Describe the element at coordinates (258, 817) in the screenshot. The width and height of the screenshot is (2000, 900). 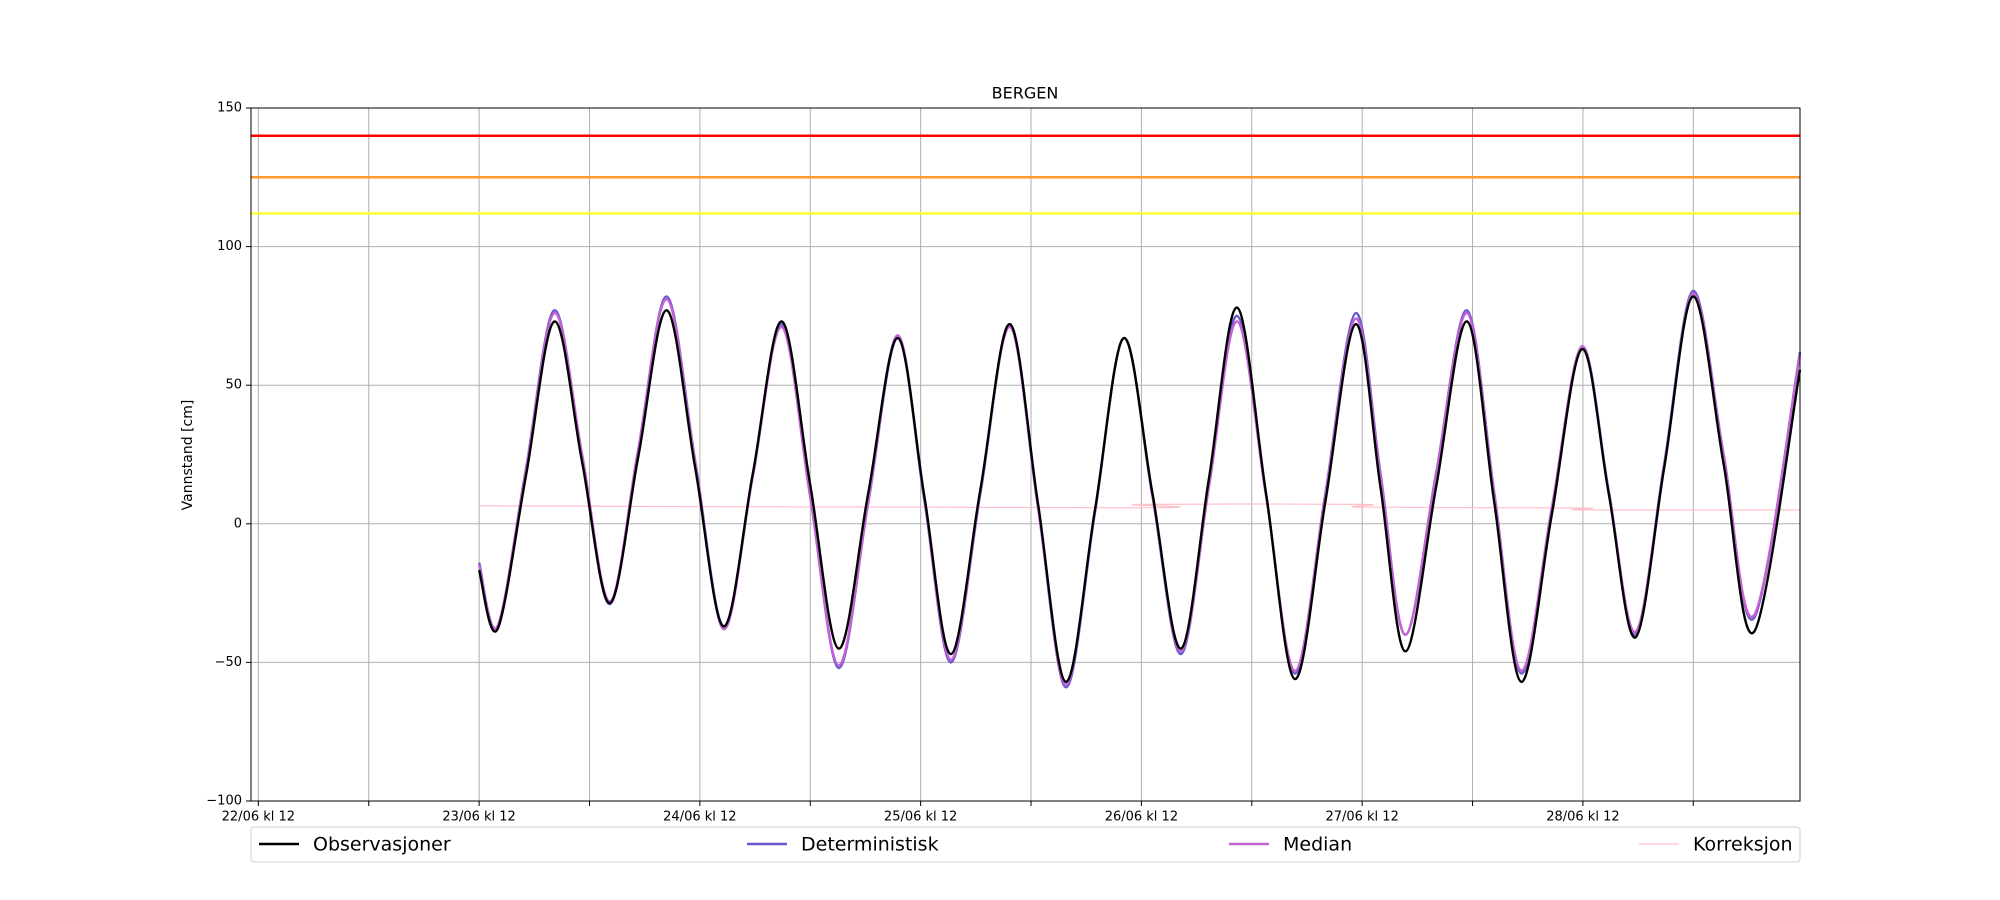
I see `x-tick-label: 22/06 kl 12` at that location.